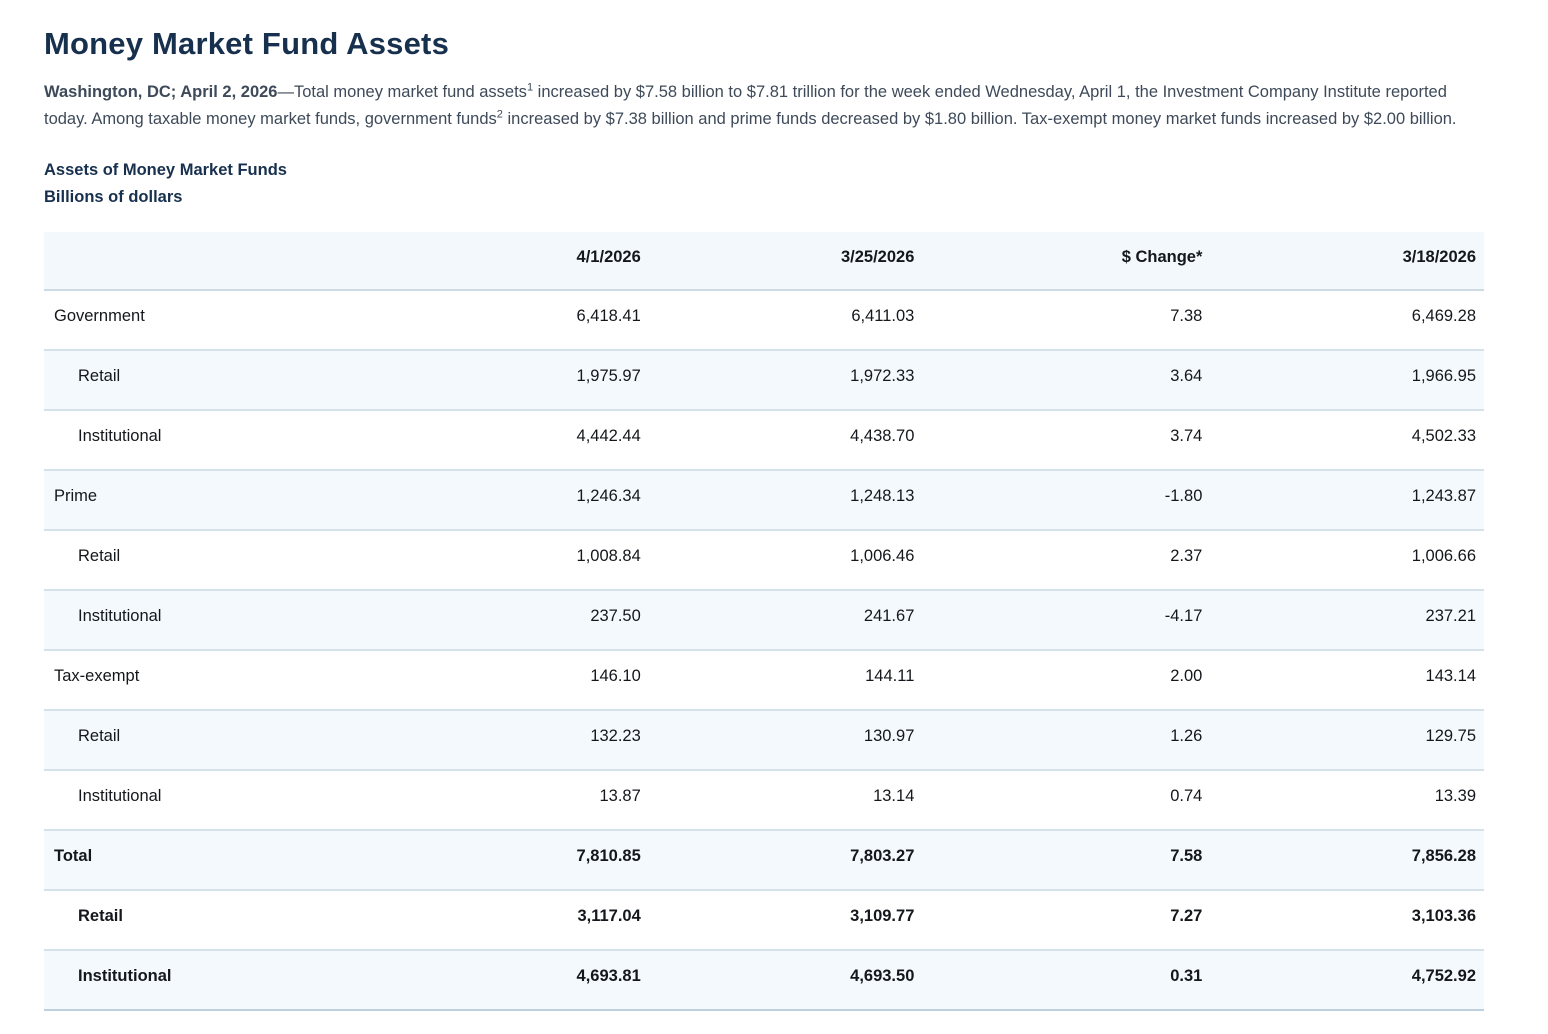  I want to click on cell-value: 13.87, so click(566, 800).